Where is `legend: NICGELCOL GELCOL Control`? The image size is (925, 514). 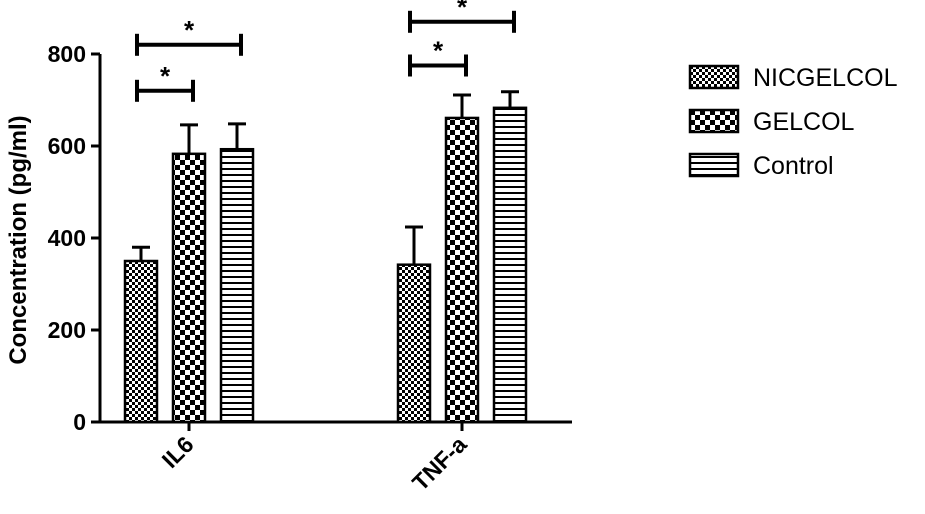
legend: NICGELCOL GELCOL Control is located at coordinates (793, 122).